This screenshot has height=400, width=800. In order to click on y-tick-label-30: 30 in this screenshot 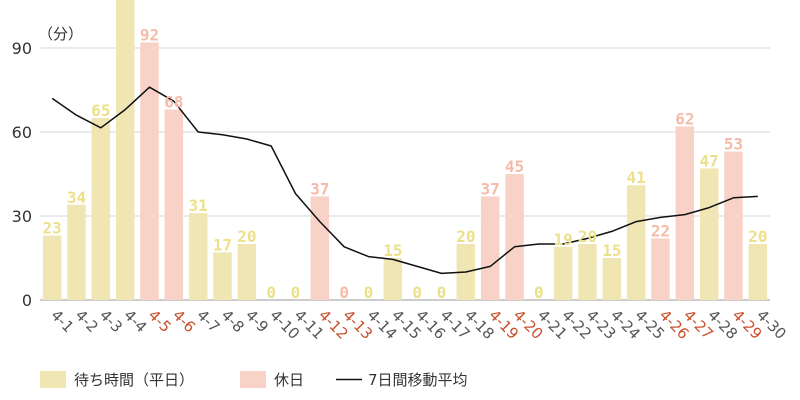, I will do `click(22, 216)`.